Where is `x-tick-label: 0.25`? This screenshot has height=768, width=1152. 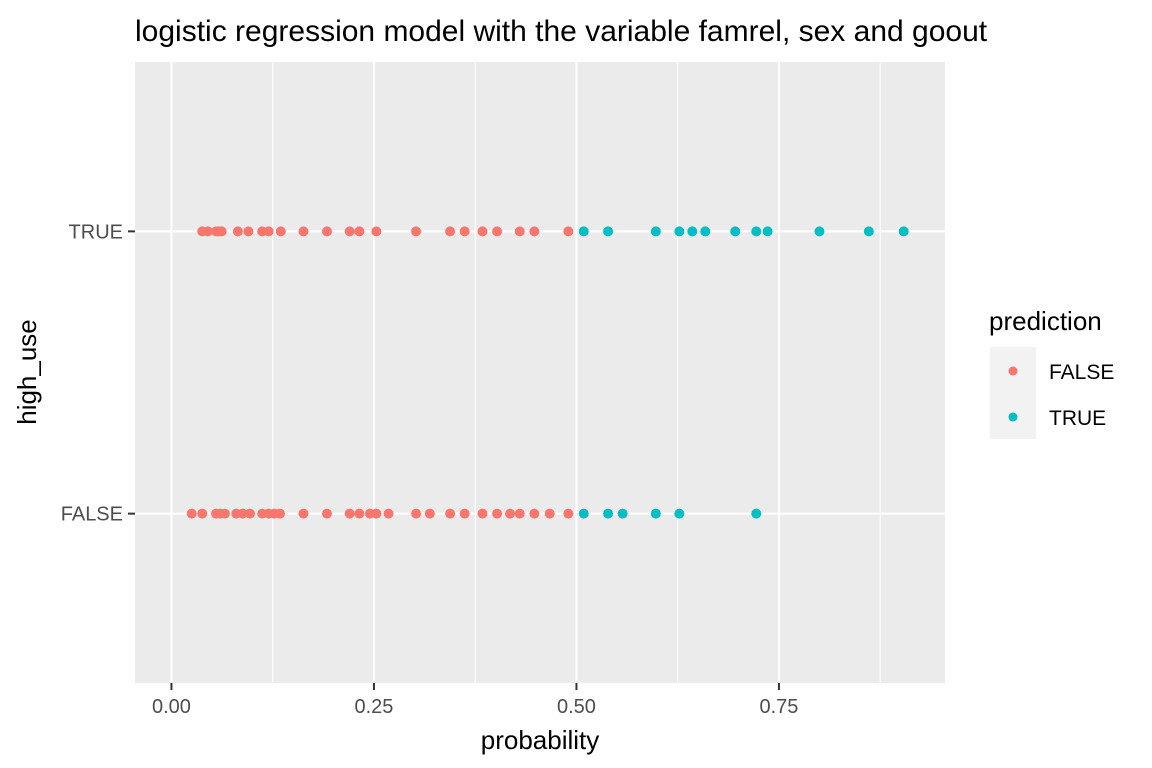 x-tick-label: 0.25 is located at coordinates (373, 707).